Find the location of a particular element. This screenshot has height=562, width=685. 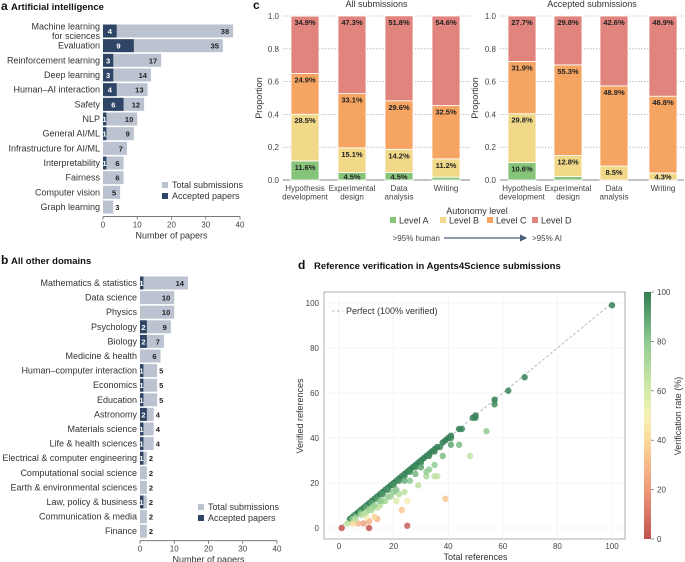

accepted-value-label: 1 is located at coordinates (141, 429).